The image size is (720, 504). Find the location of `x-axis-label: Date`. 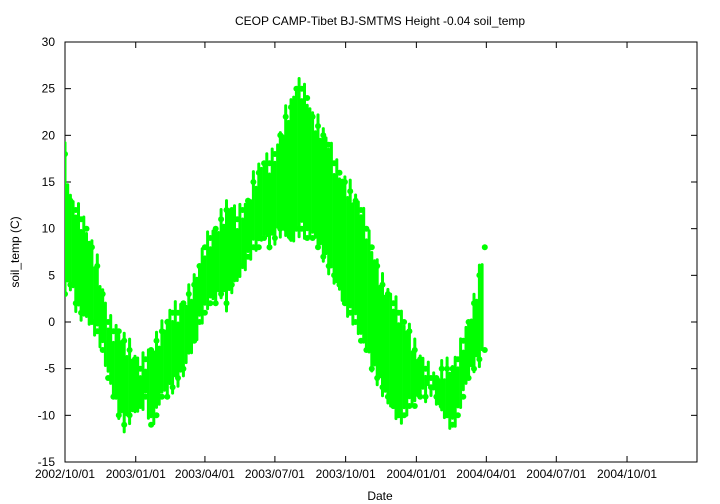

x-axis-label: Date is located at coordinates (380, 496).